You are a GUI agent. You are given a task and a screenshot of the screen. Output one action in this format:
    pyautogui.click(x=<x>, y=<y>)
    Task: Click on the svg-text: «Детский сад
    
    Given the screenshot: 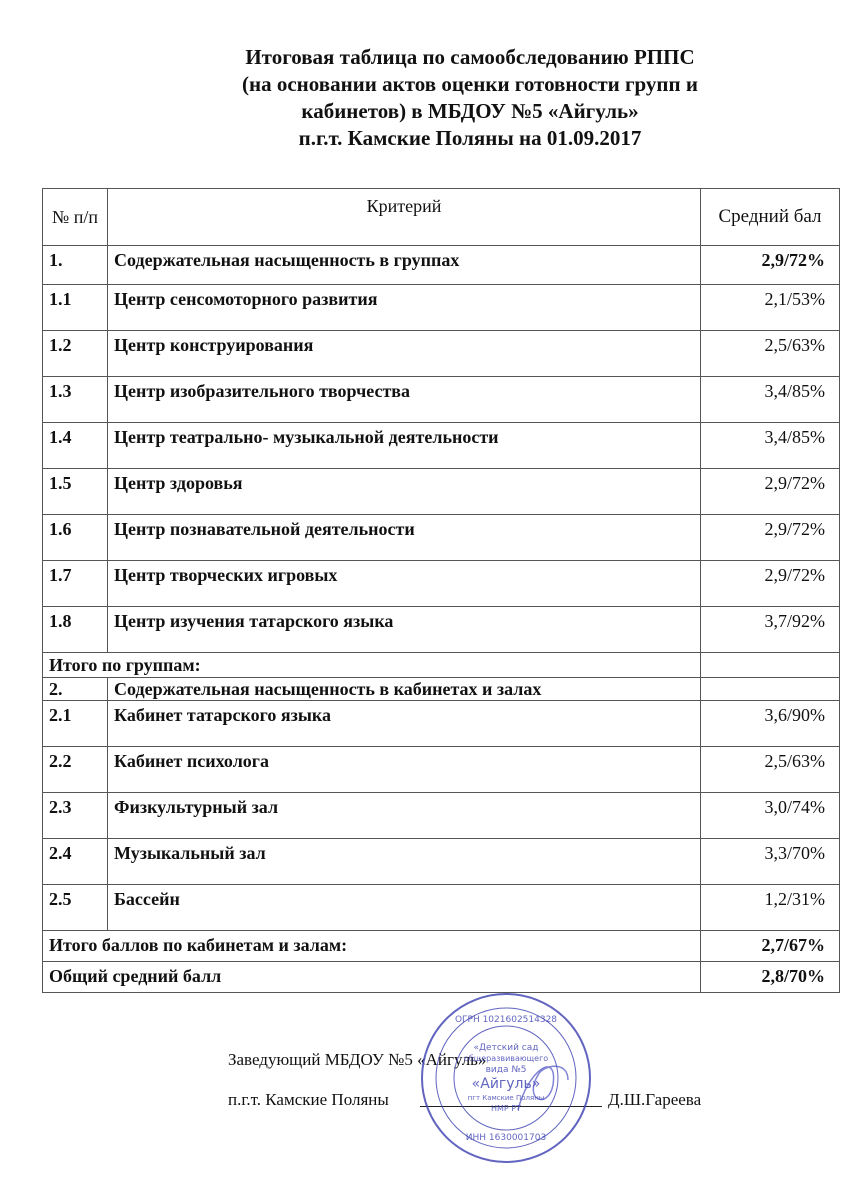 What is the action you would take?
    pyautogui.click(x=506, y=1048)
    